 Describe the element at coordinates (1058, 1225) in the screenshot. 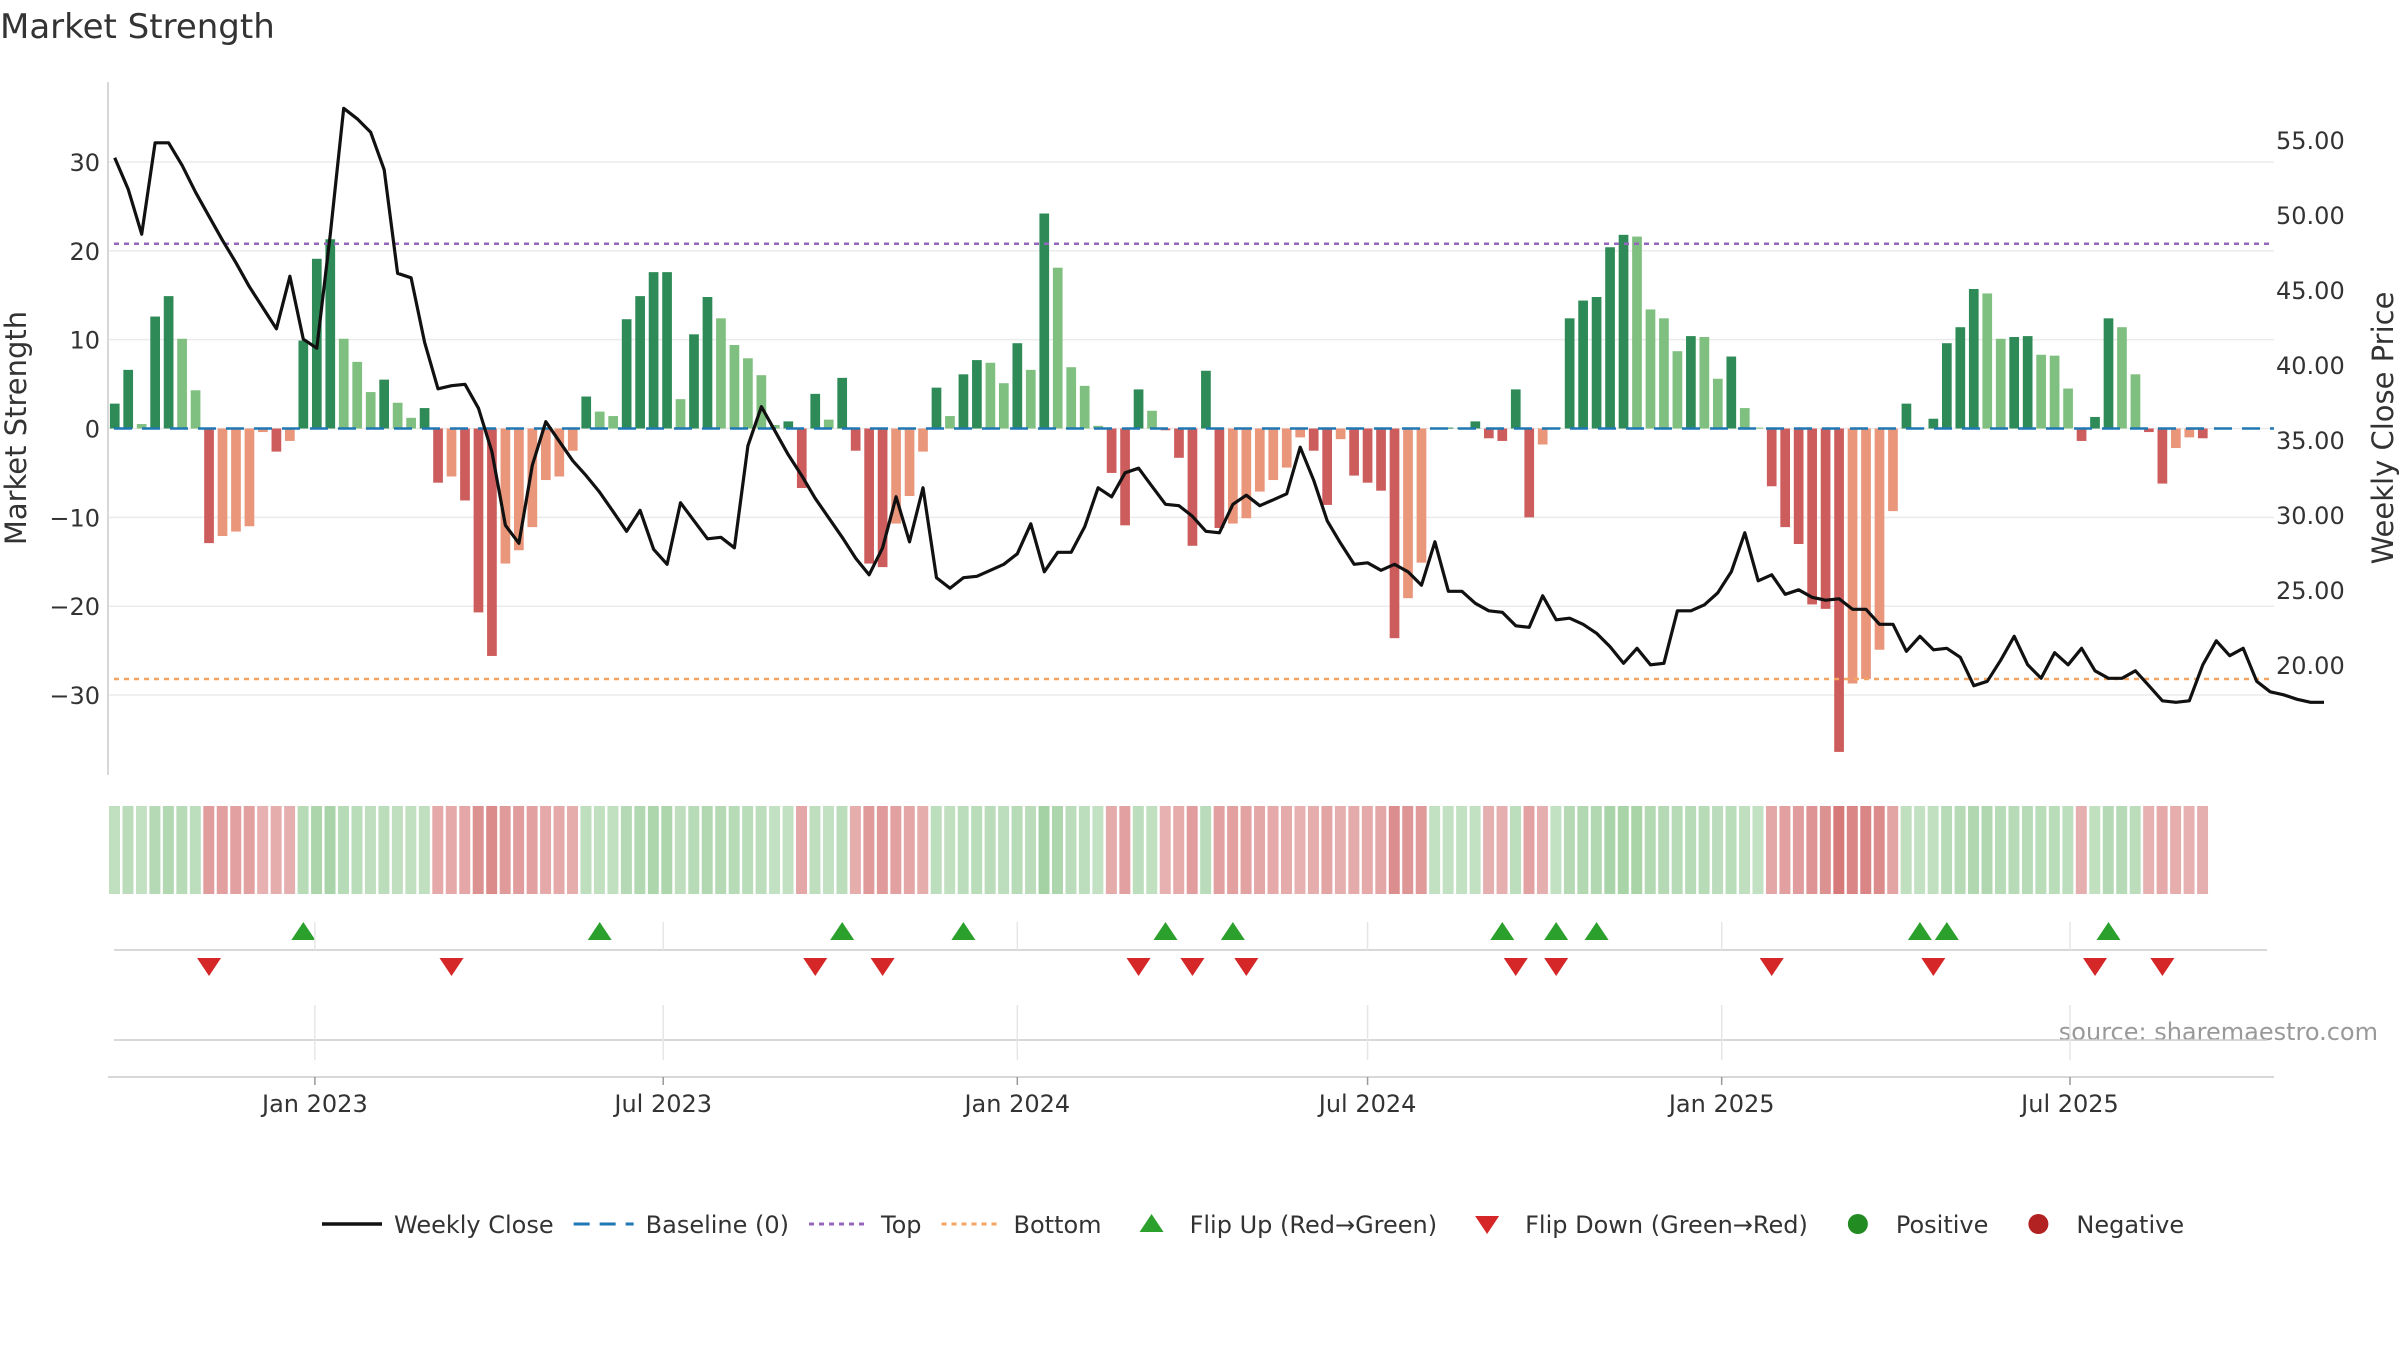

I see `legend-label: Bottom` at that location.